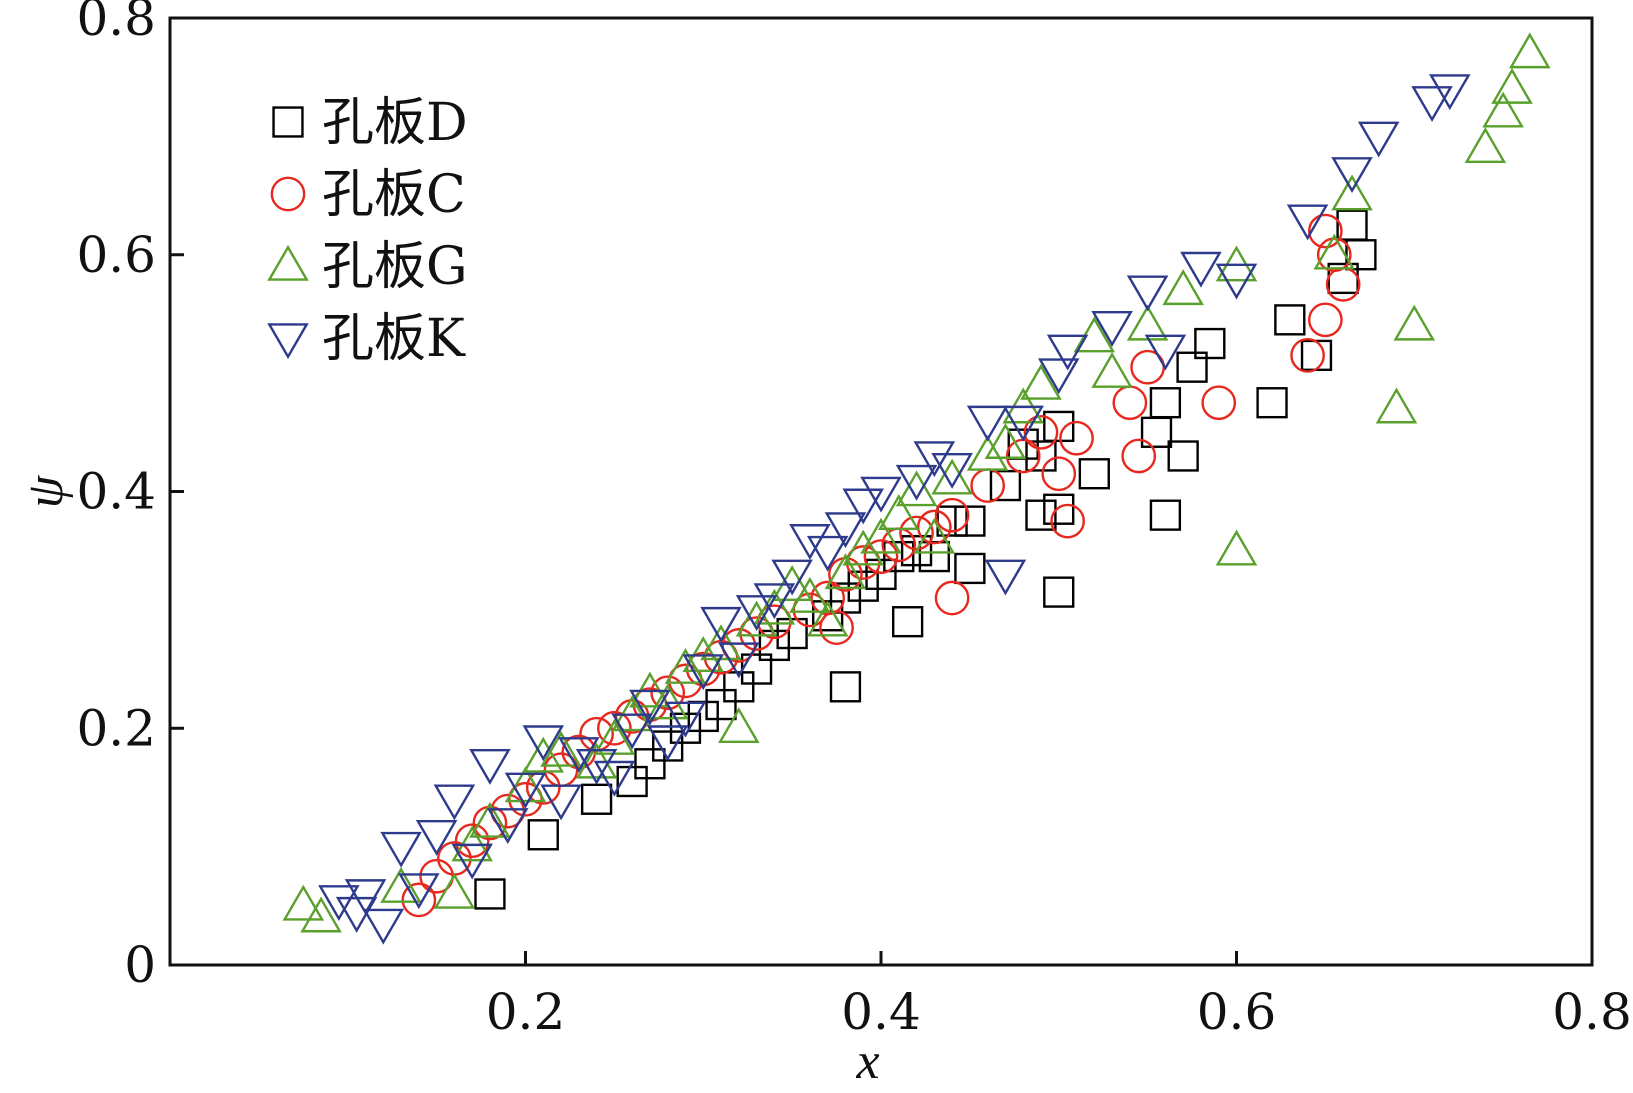 Image resolution: width=1633 pixels, height=1093 pixels. Describe the element at coordinates (881, 1012) in the screenshot. I see `x-tick-label: 0.4` at that location.